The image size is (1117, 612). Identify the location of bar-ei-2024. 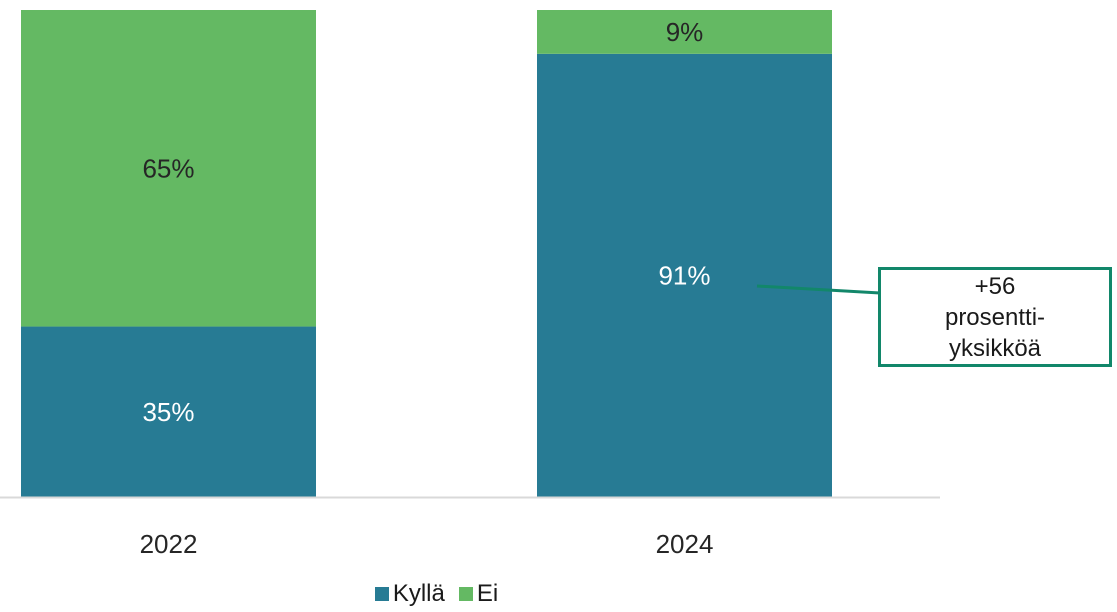
(684, 32).